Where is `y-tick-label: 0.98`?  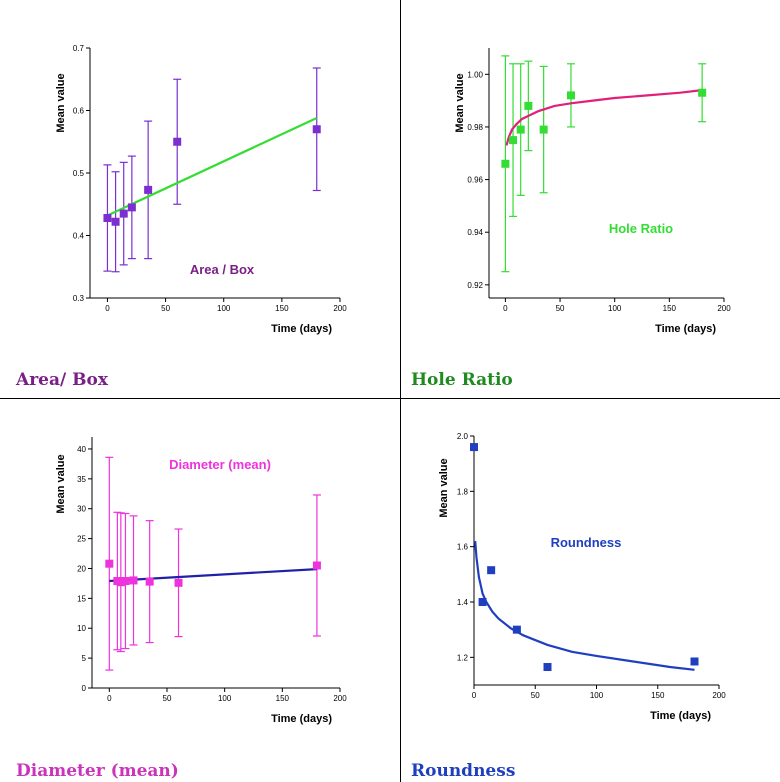 y-tick-label: 0.98 is located at coordinates (475, 127).